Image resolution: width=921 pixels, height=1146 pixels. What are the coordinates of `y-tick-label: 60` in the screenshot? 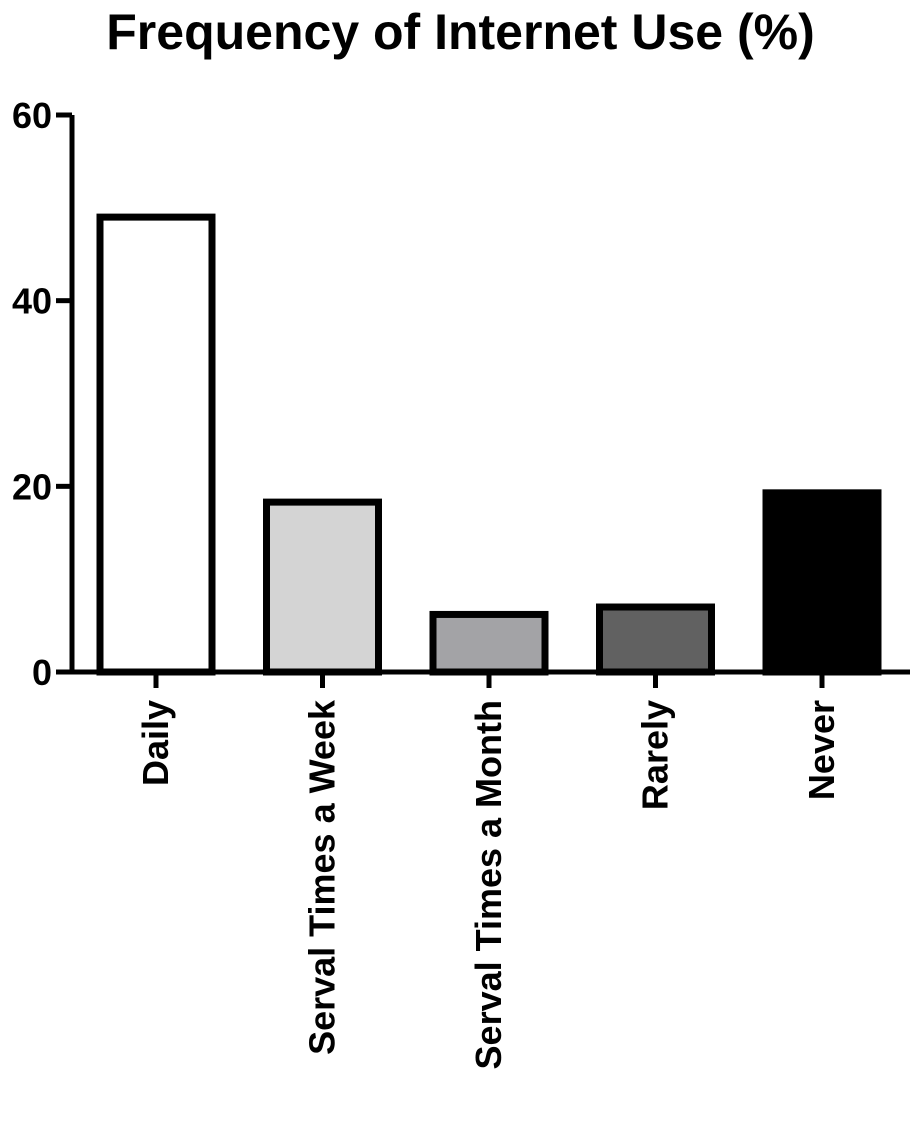 It's located at (32, 115).